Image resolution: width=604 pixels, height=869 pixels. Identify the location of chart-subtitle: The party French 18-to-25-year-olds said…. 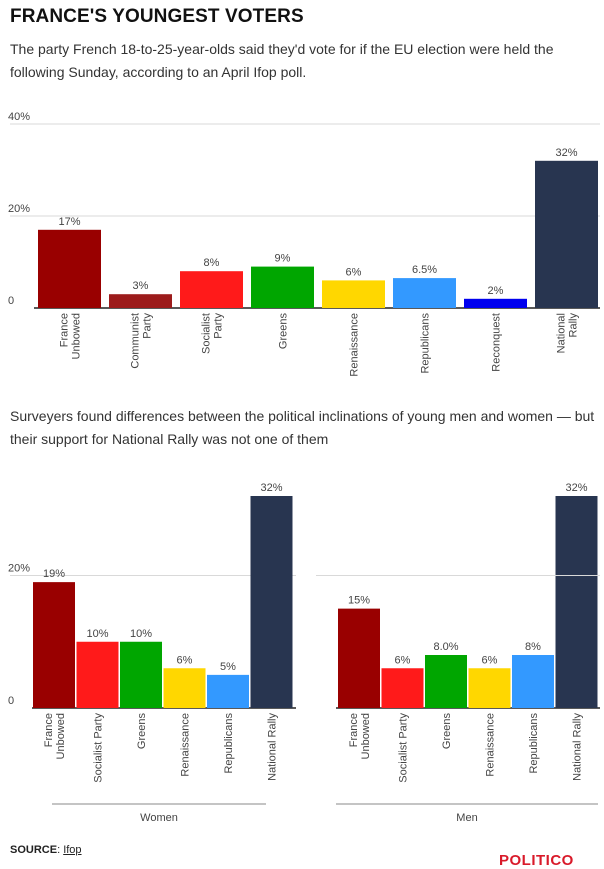
(282, 60).